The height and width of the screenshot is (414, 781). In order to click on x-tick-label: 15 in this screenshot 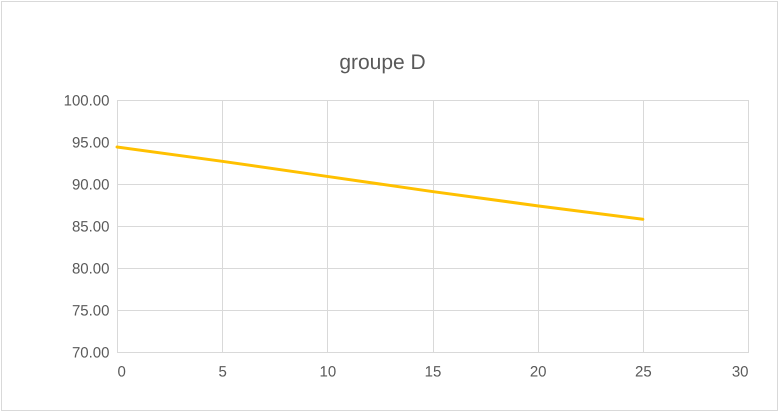, I will do `click(433, 372)`.